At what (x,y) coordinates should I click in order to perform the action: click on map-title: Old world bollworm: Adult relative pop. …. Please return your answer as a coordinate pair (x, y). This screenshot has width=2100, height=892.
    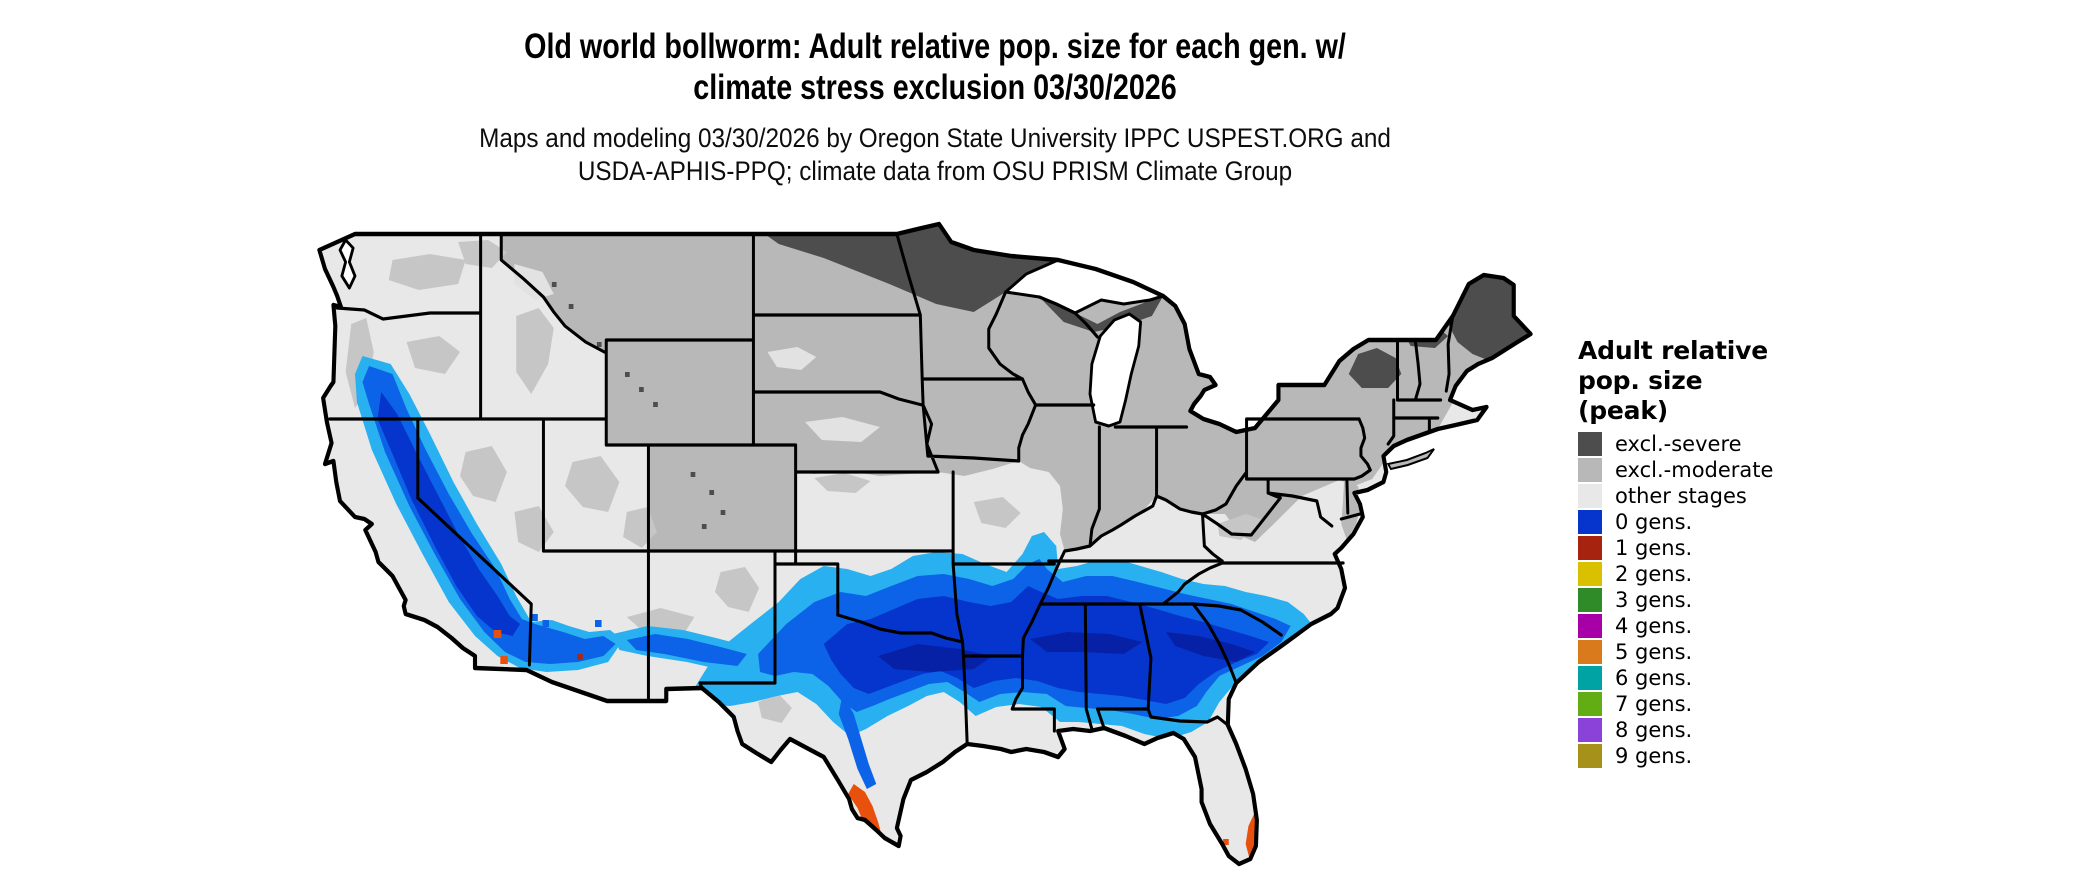
    Looking at the image, I should click on (935, 67).